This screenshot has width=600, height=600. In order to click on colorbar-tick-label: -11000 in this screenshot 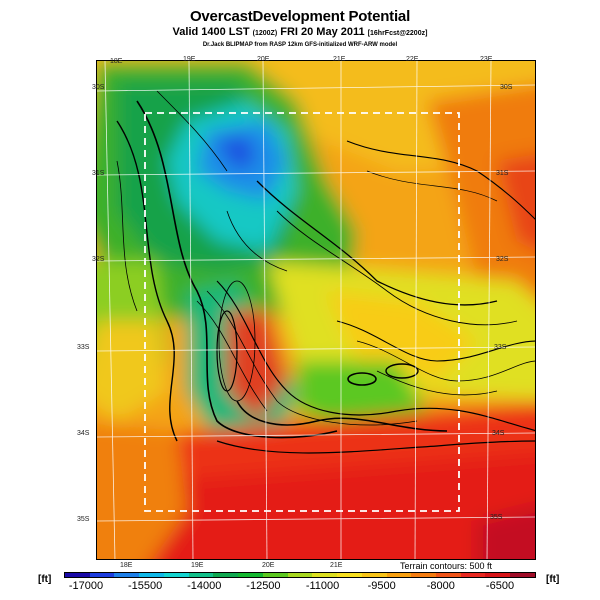, I will do `click(322, 586)`.